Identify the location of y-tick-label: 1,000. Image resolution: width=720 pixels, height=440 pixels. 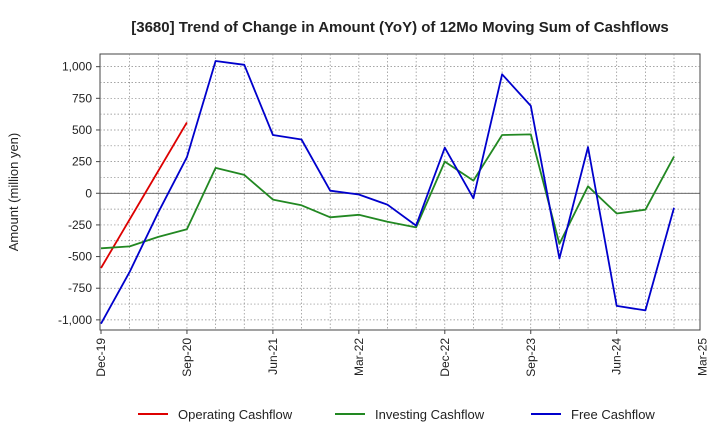
(77, 67).